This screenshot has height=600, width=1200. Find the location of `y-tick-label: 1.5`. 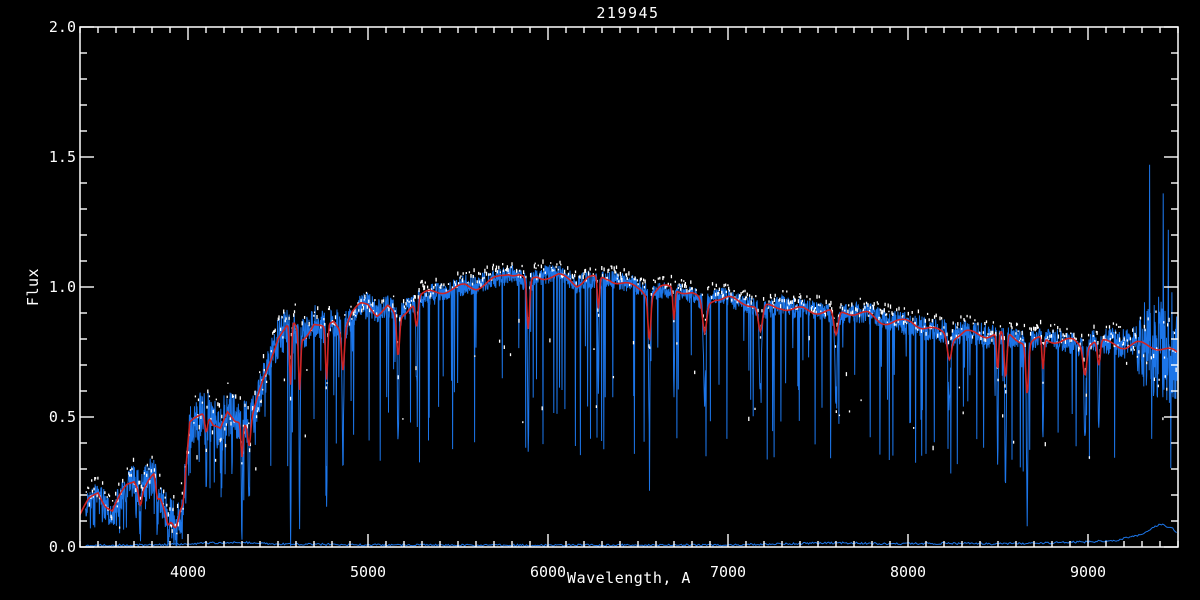

y-tick-label: 1.5 is located at coordinates (62, 157).